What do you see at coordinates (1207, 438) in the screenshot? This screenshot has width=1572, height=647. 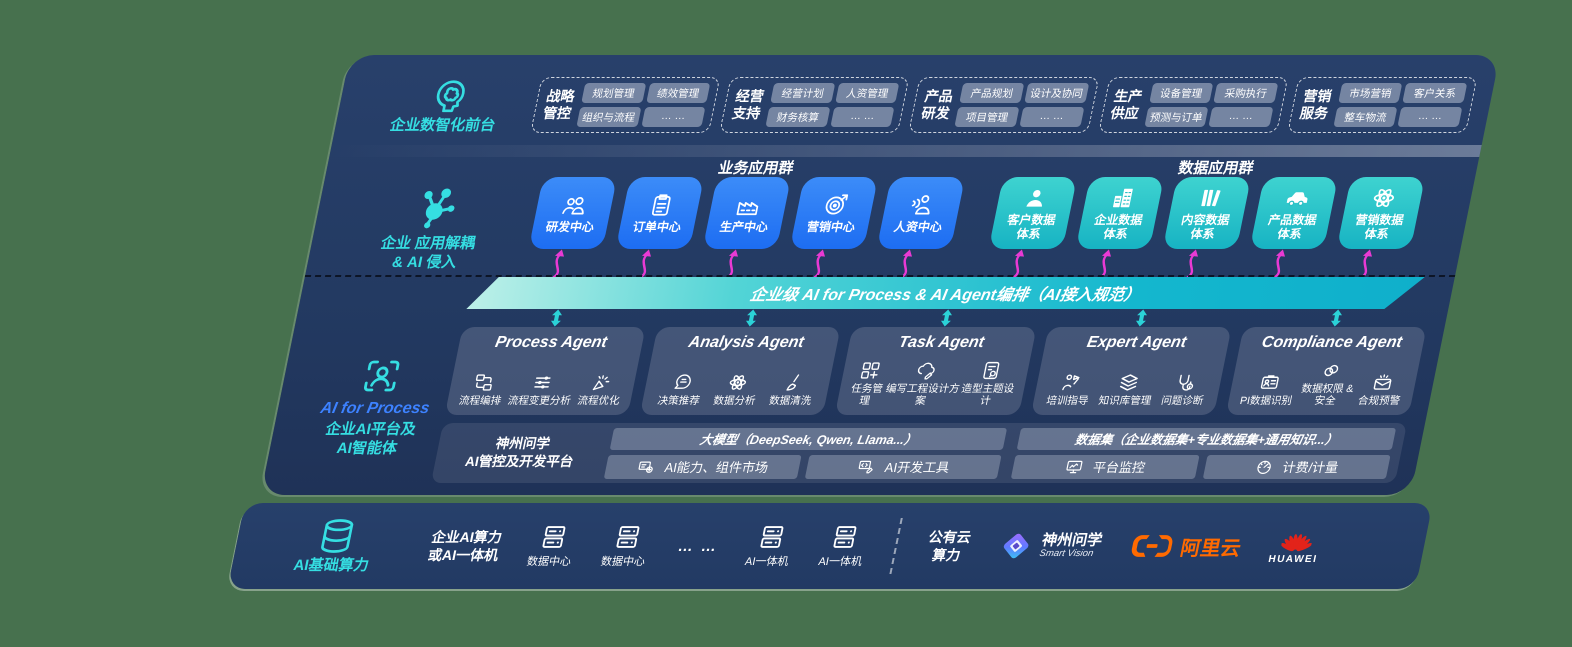 I see `dataset-bar: 数据集（企业数据集+专业数据集+通用知识...）` at bounding box center [1207, 438].